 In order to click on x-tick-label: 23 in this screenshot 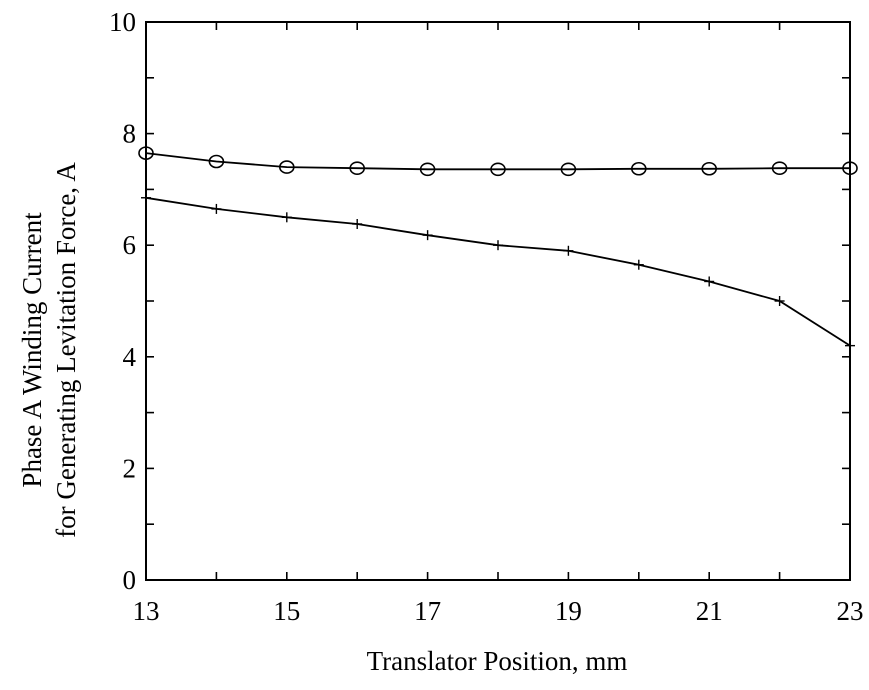, I will do `click(850, 611)`.